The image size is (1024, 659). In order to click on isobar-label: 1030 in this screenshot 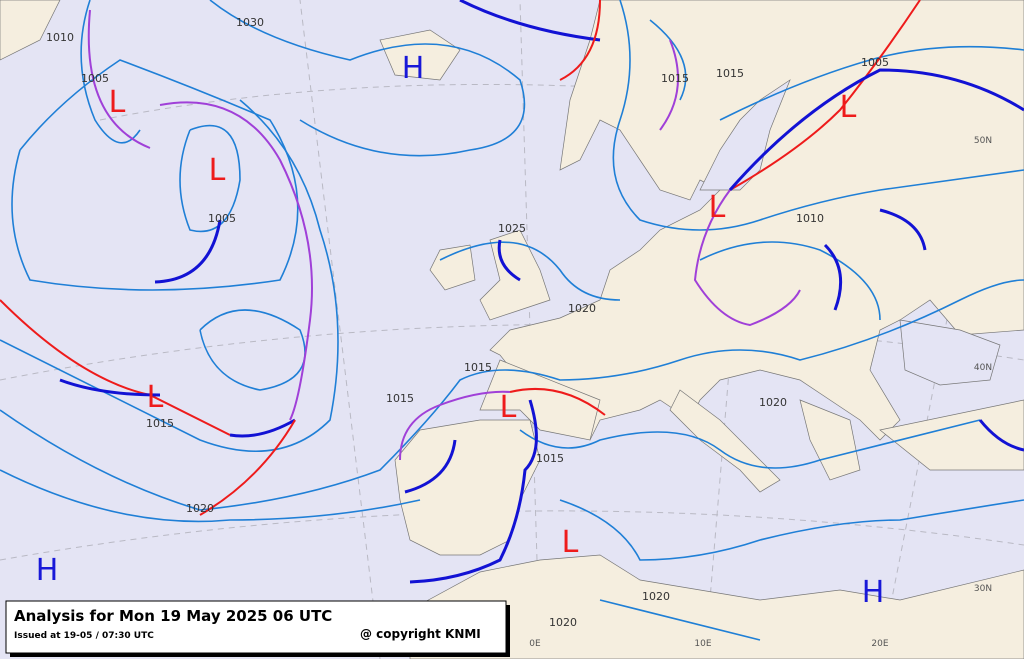, I will do `click(250, 22)`.